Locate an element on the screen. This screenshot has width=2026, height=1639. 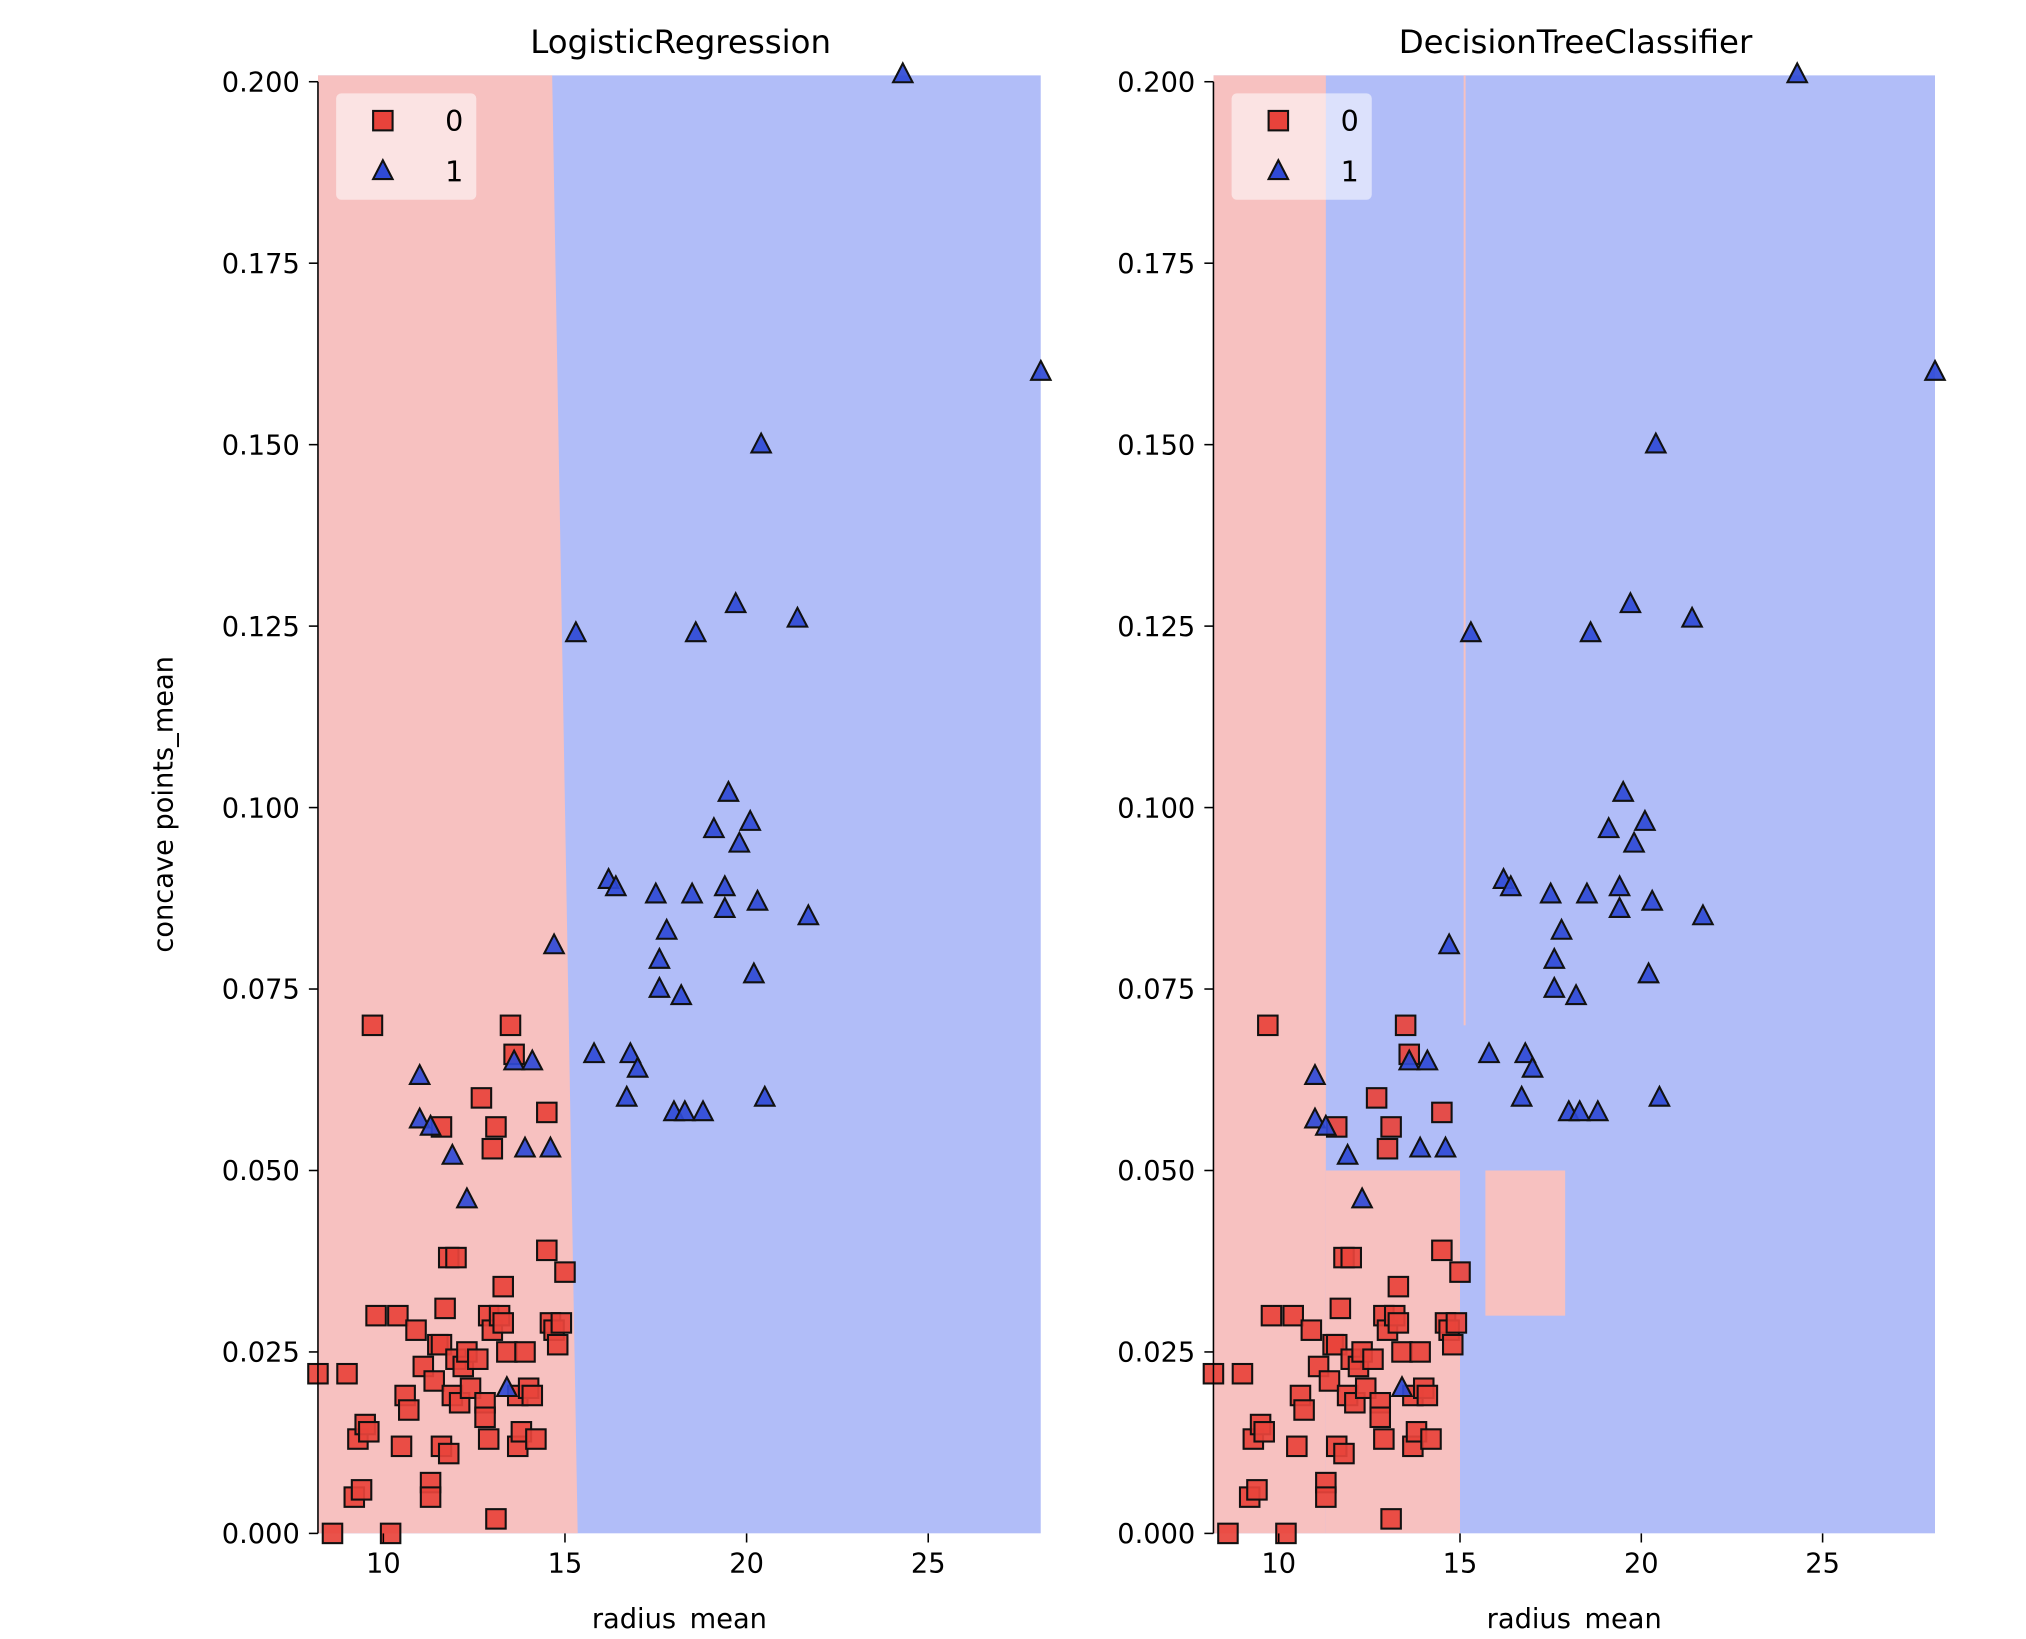
y-tick-label: 0.025 is located at coordinates (261, 1353).